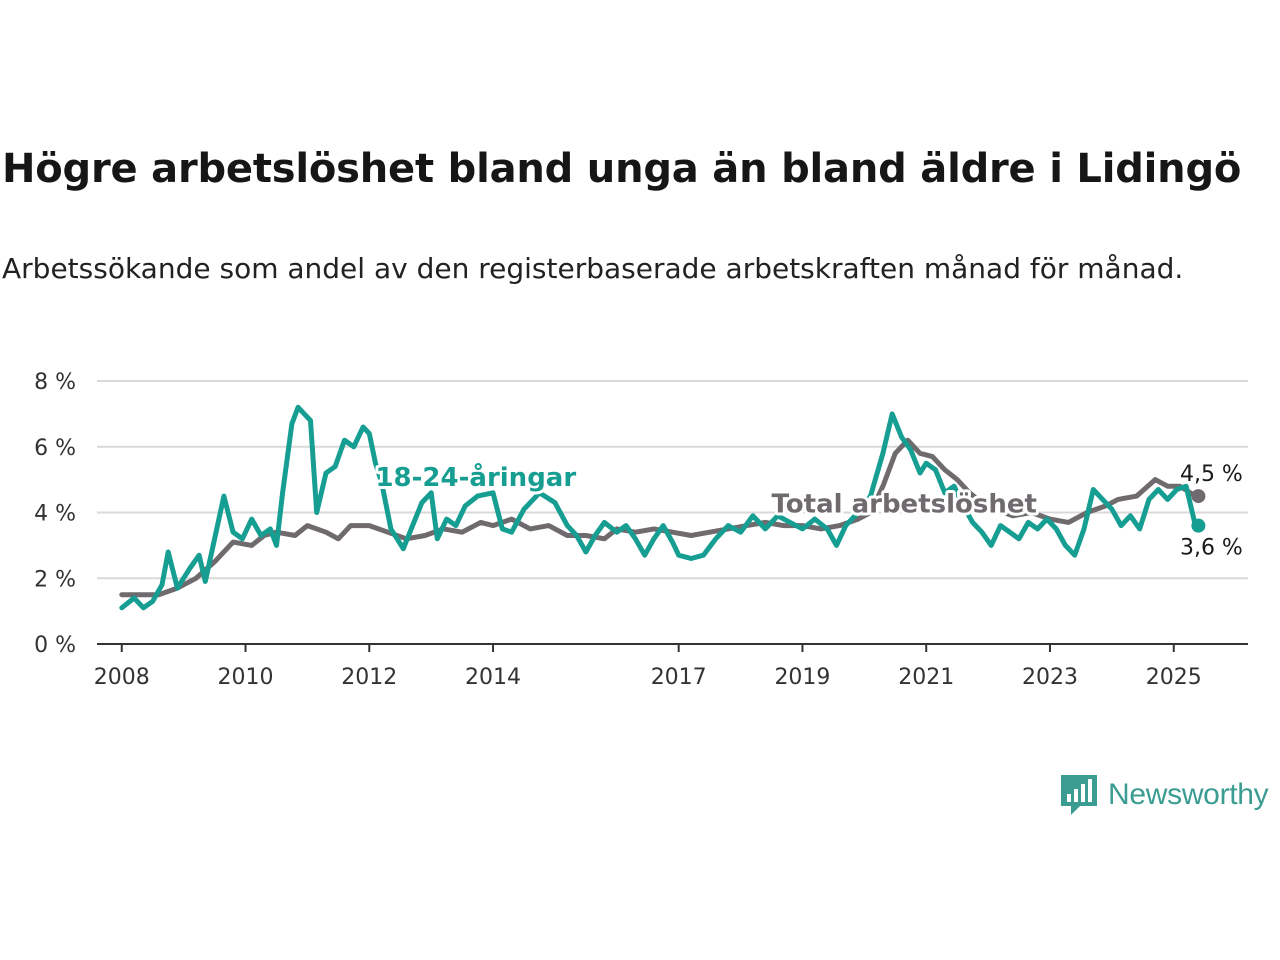 This screenshot has height=960, width=1280. Describe the element at coordinates (55, 448) in the screenshot. I see `y-tick-label: 6 %` at that location.